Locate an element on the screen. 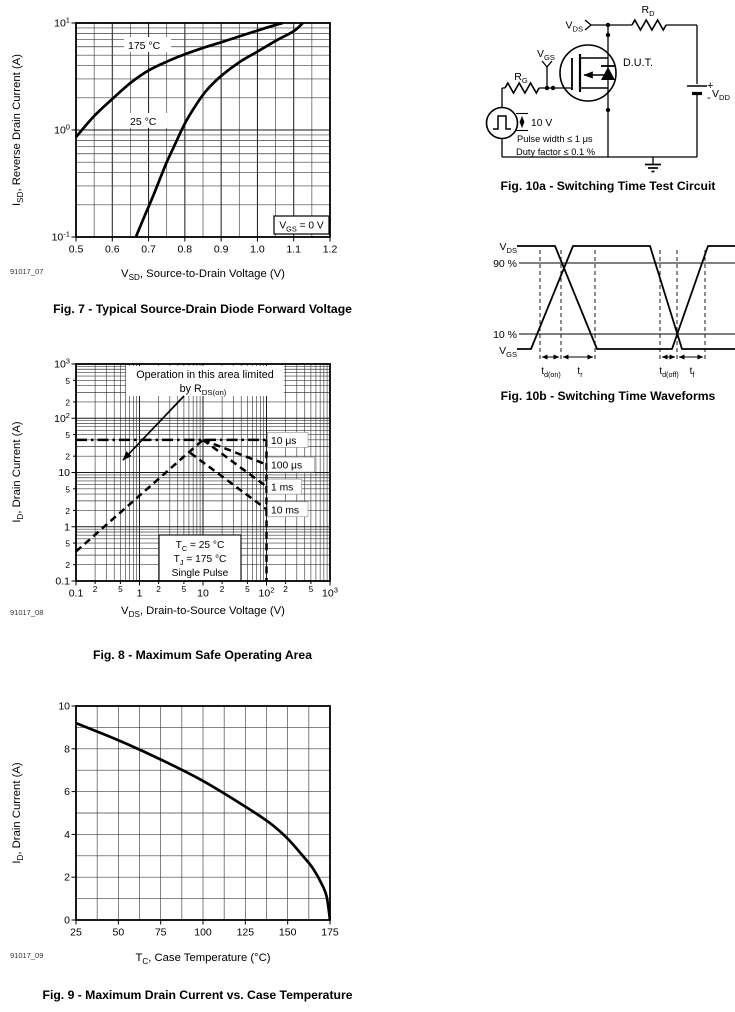 The height and width of the screenshot is (1012, 735). x-tick-label: 175 is located at coordinates (330, 933).